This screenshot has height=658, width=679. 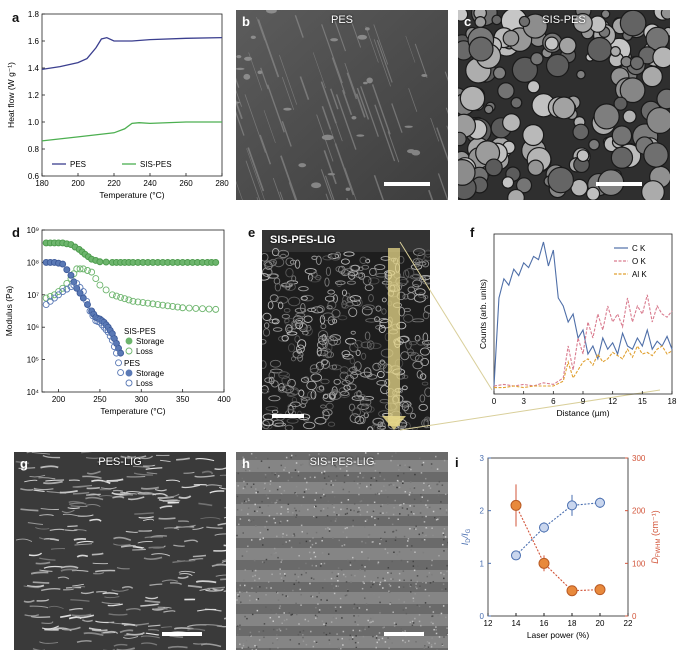 I want to click on y-tick-label: 10⁶, so click(x=33, y=327).